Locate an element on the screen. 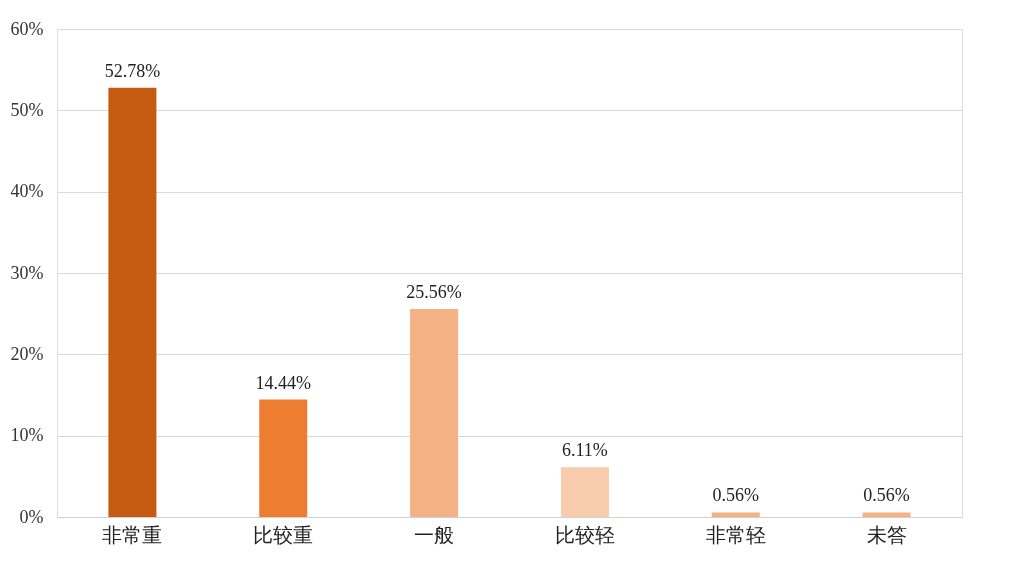 The height and width of the screenshot is (582, 1012). y-tick-label: 60% is located at coordinates (27, 28).